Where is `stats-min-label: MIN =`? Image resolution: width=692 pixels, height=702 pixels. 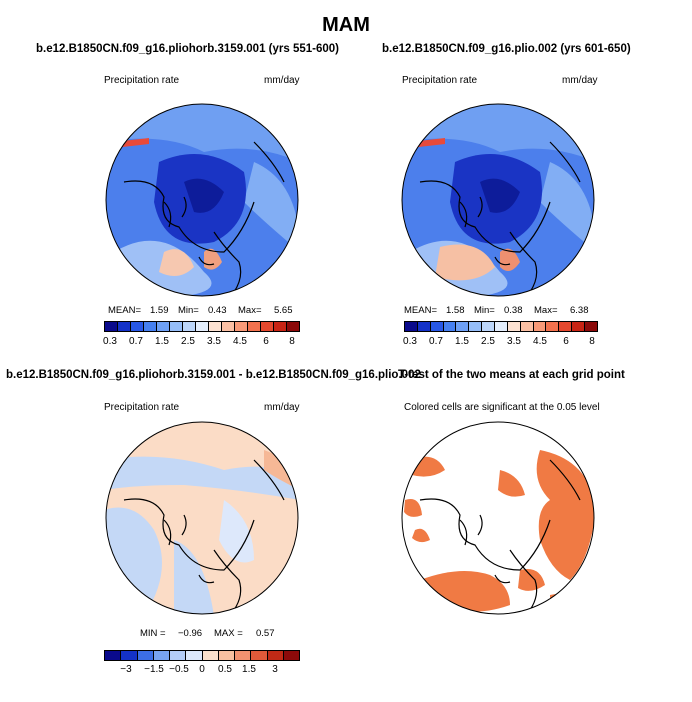
stats-min-label: MIN = is located at coordinates (153, 633).